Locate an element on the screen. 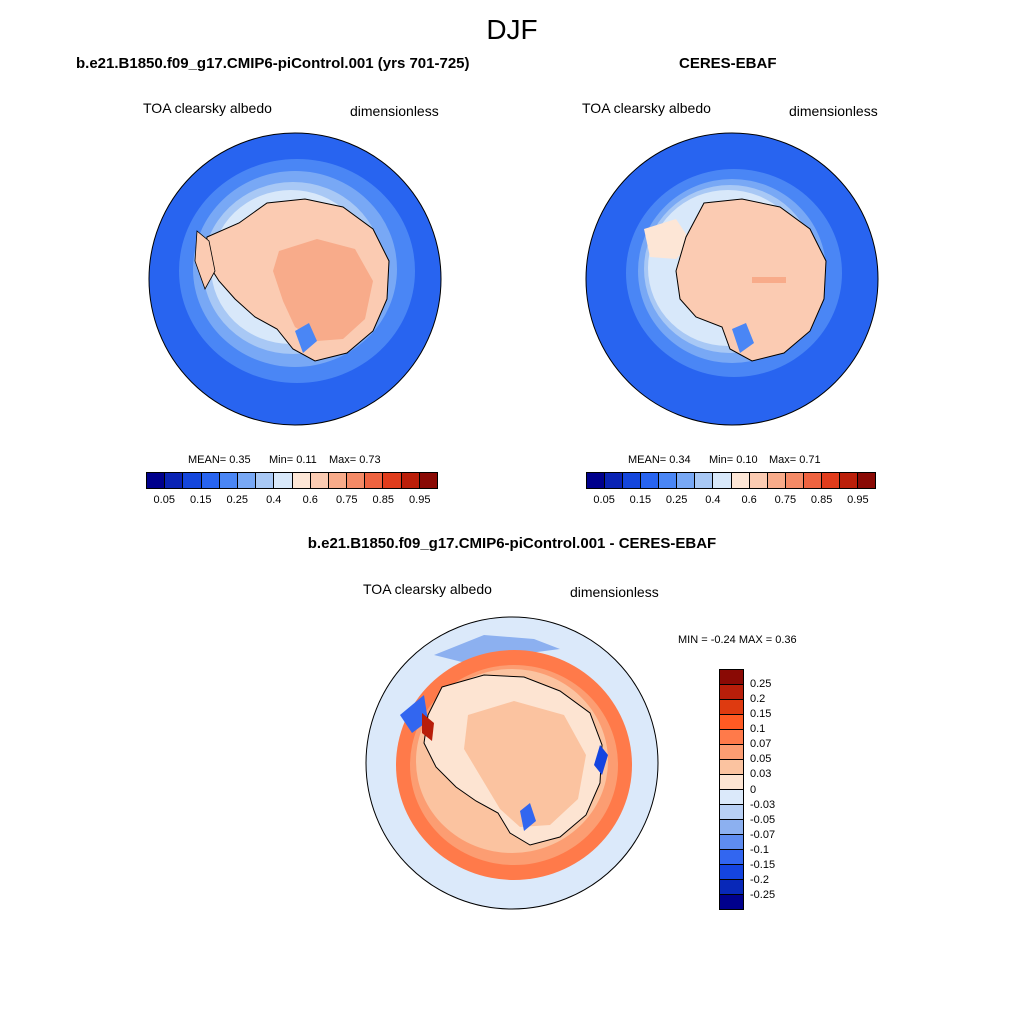 The width and height of the screenshot is (1024, 1024). obs-colorbar is located at coordinates (731, 480).